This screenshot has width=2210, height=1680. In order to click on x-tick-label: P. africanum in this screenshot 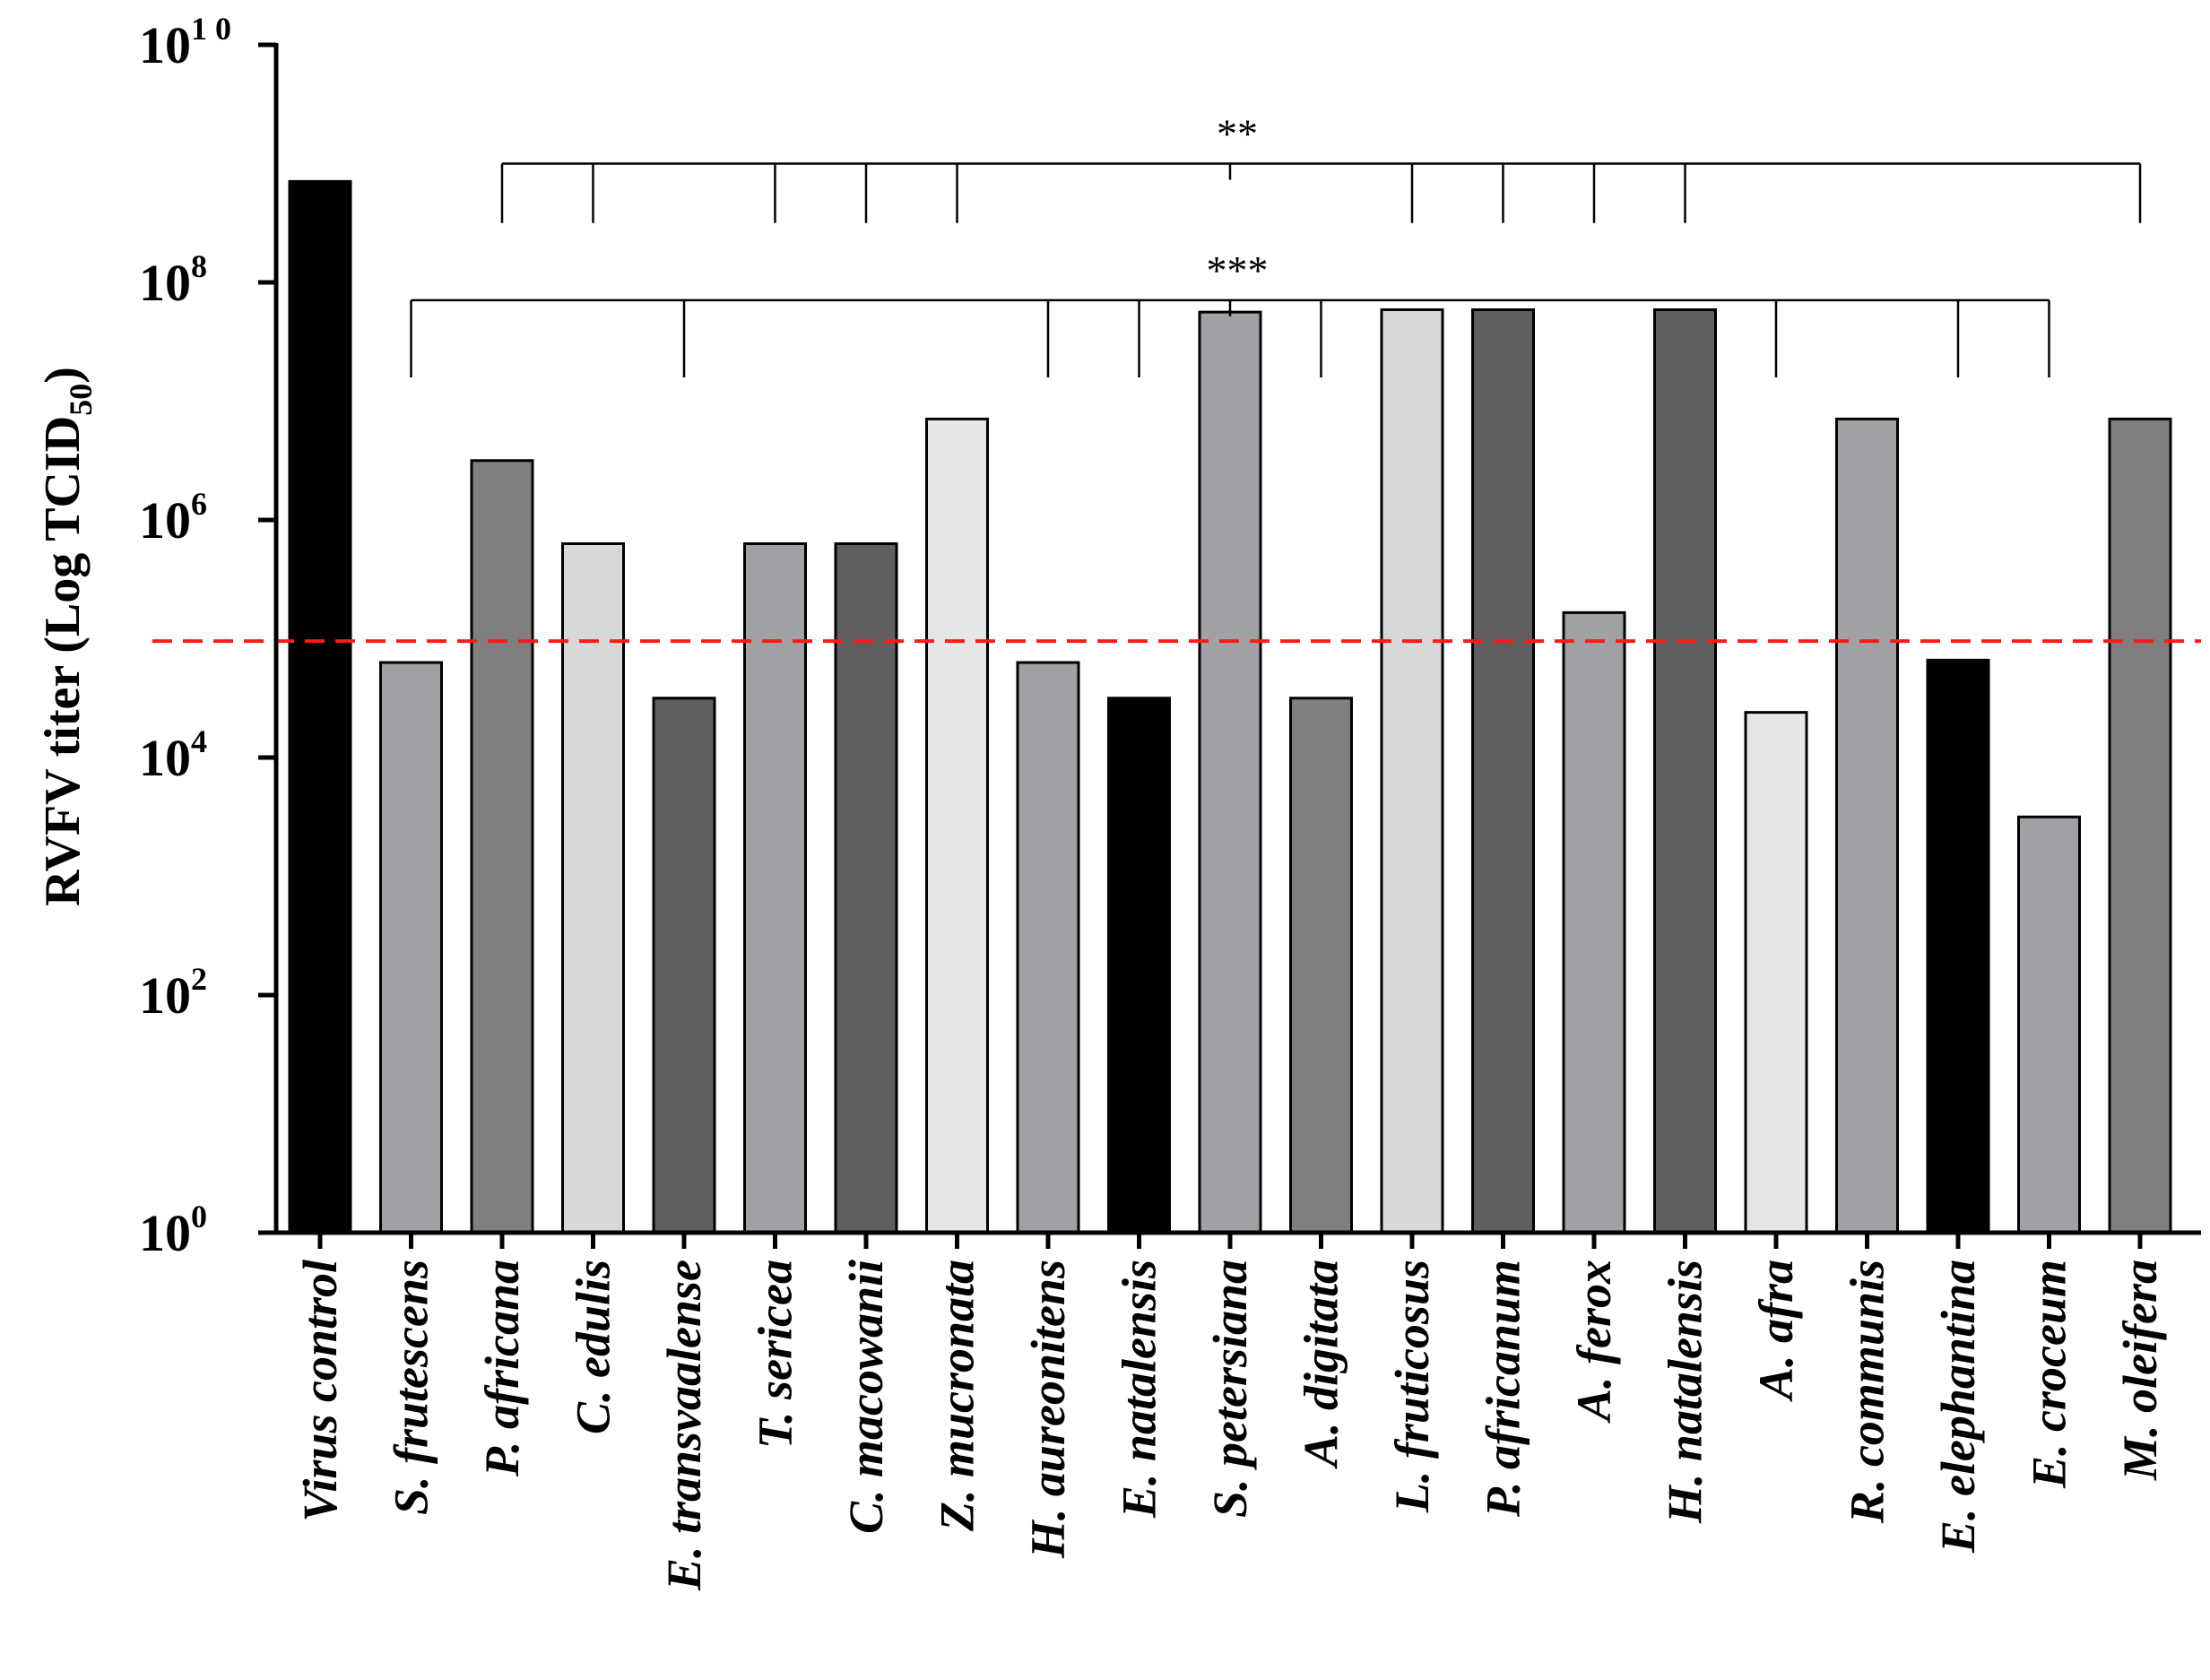, I will do `click(1503, 1389)`.